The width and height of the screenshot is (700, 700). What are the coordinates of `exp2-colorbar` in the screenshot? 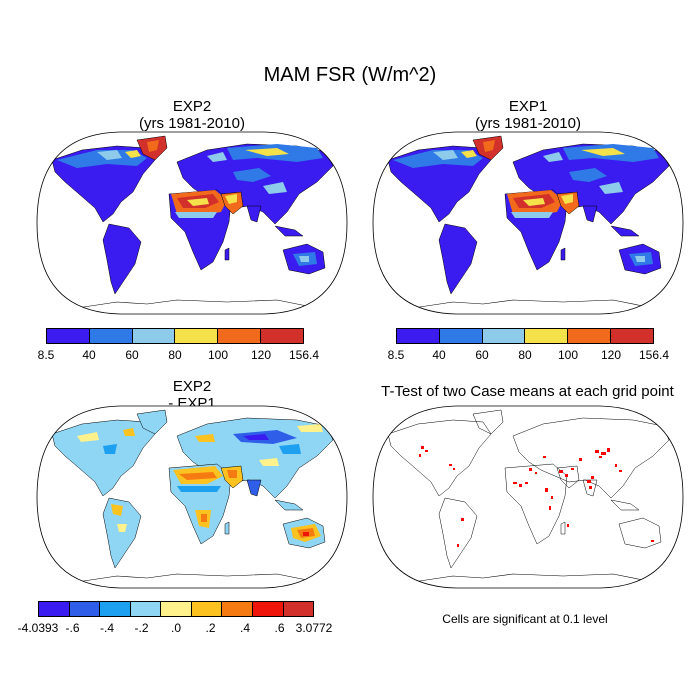 It's located at (175, 336).